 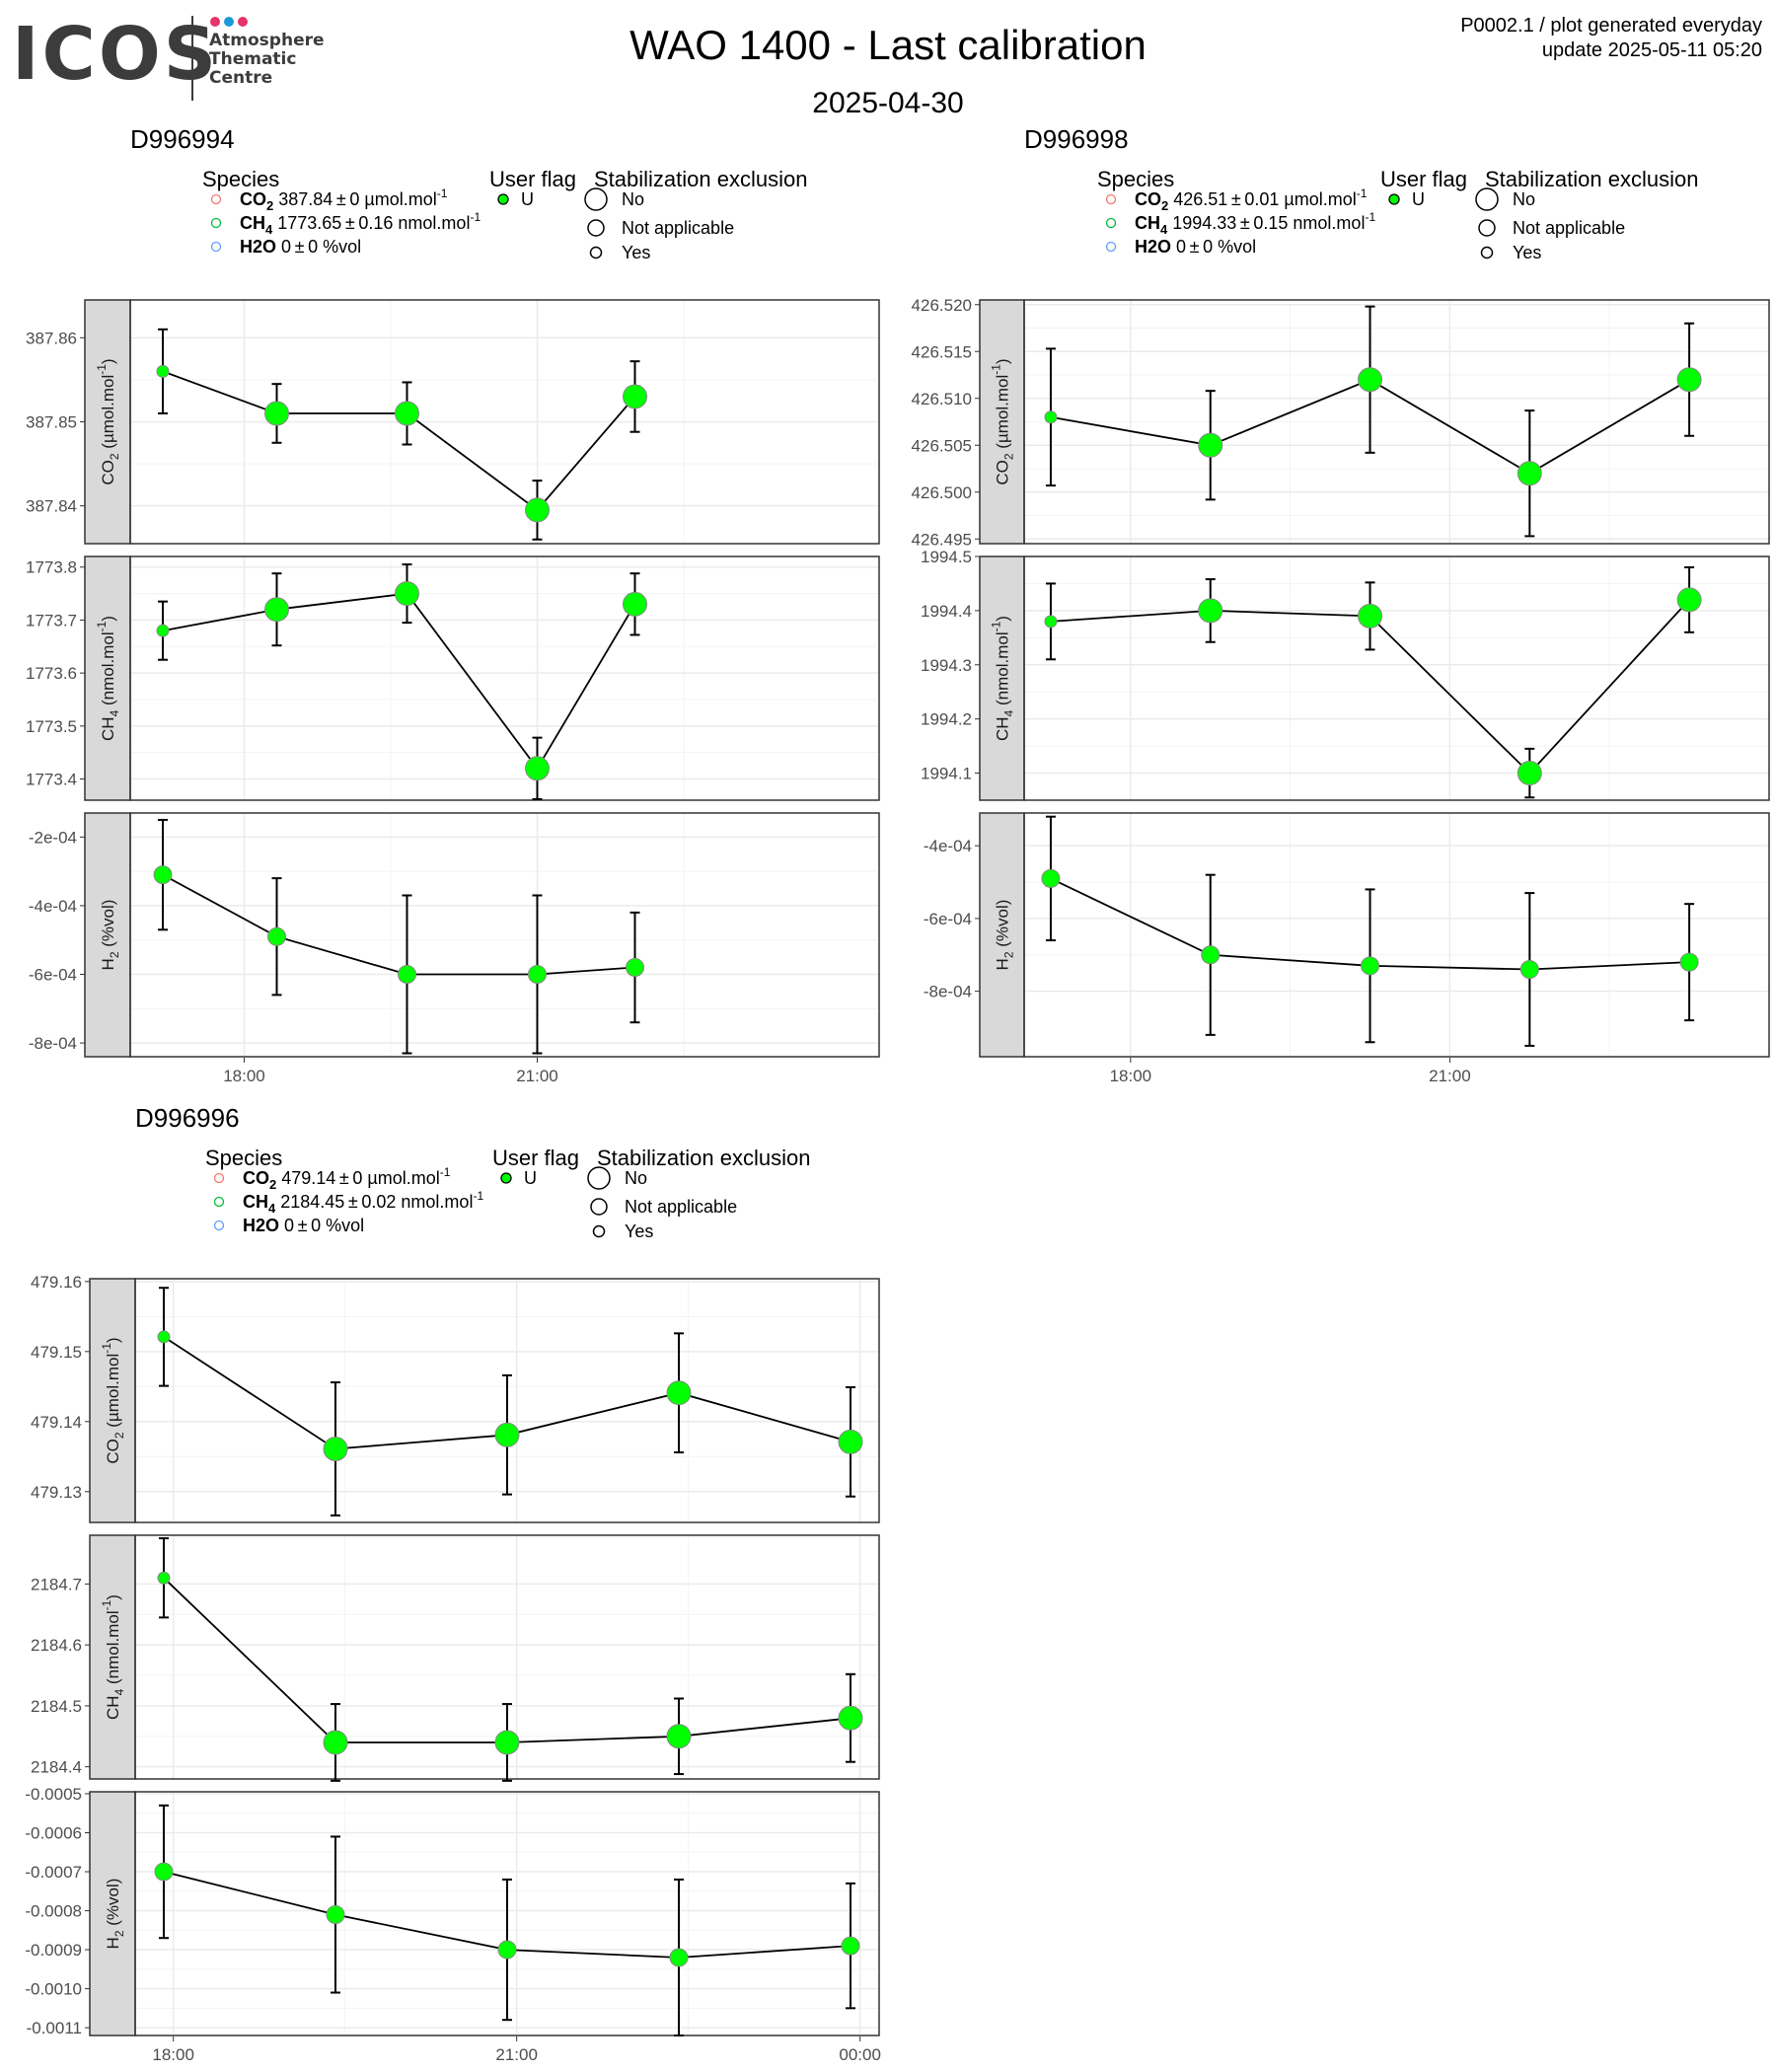 What do you see at coordinates (57, 1352) in the screenshot?
I see `y-tick-label: 479.15` at bounding box center [57, 1352].